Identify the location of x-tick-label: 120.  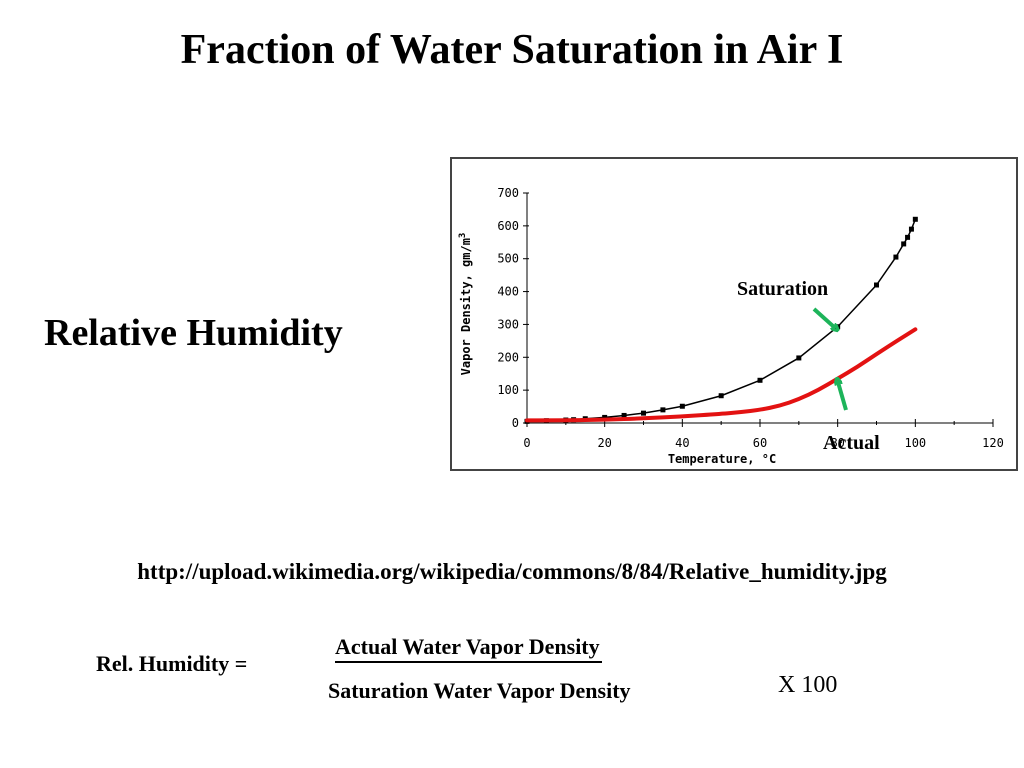
(993, 443).